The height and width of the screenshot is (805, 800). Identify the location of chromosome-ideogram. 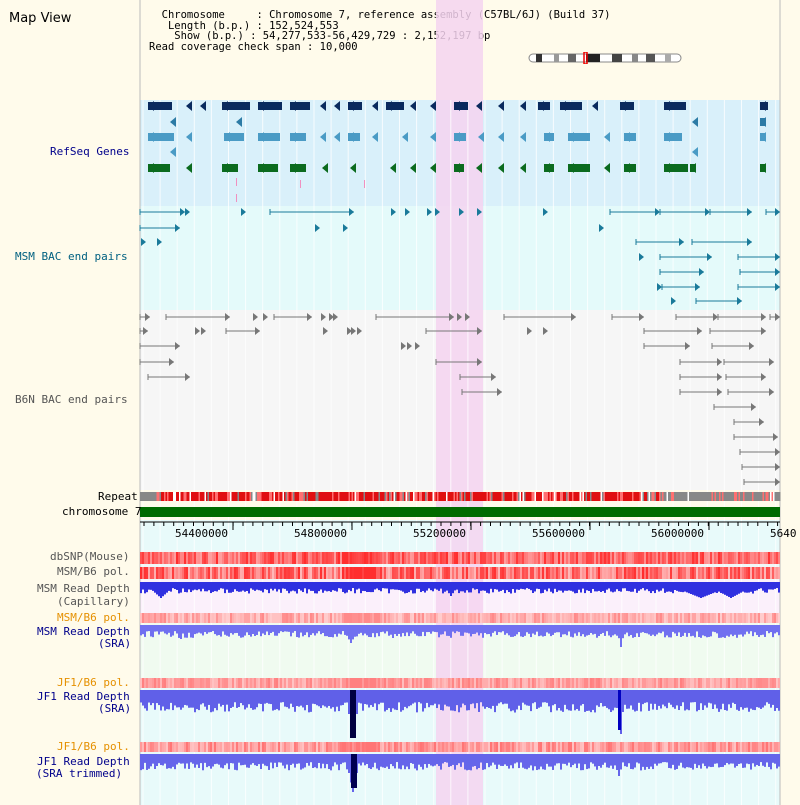
(606, 58).